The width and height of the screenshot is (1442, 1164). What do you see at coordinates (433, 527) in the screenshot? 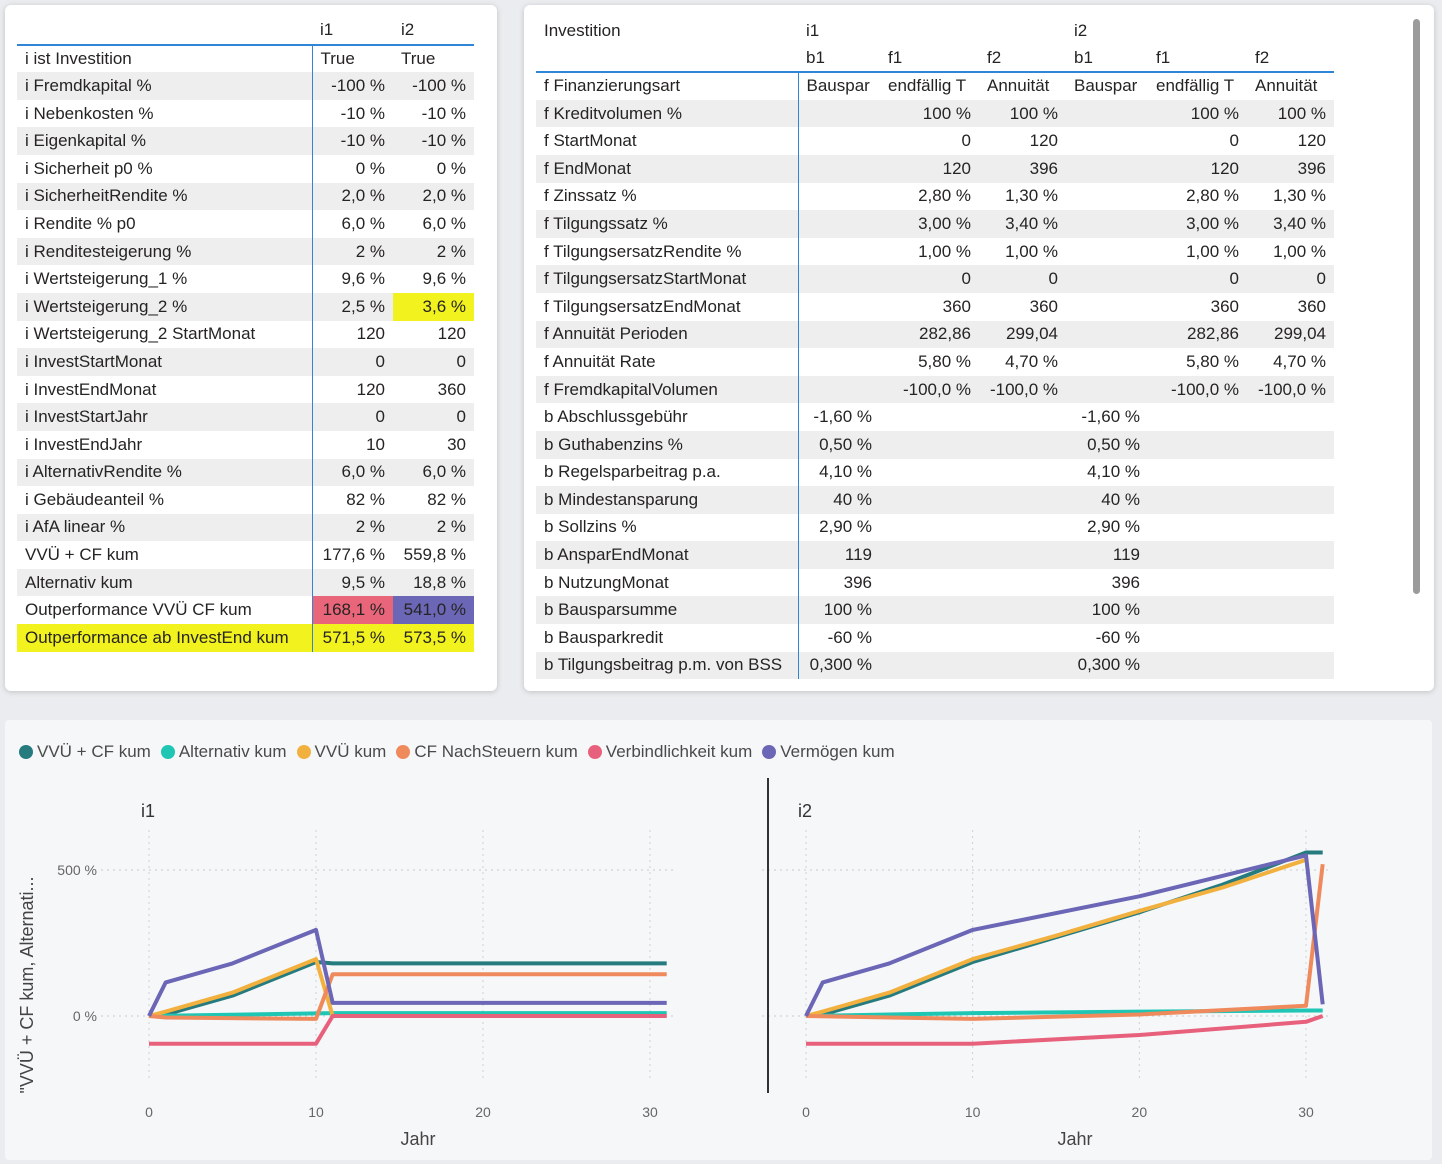
I see `cell-i2: 2 %` at bounding box center [433, 527].